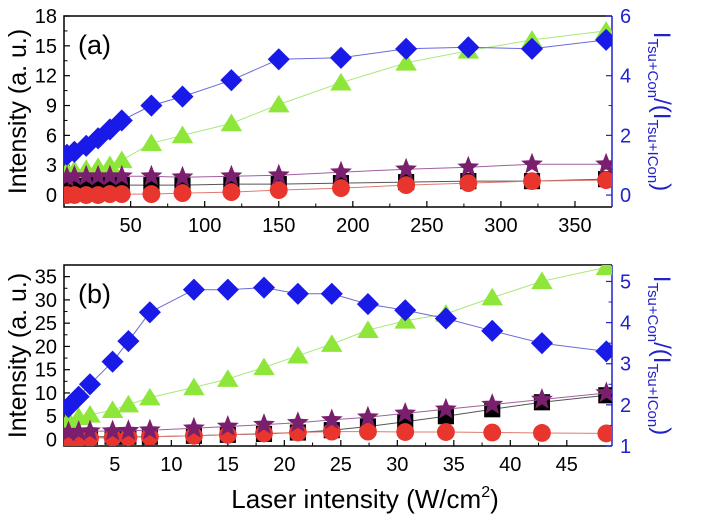 Image resolution: width=704 pixels, height=529 pixels. I want to click on x-tick-label: 150, so click(278, 226).